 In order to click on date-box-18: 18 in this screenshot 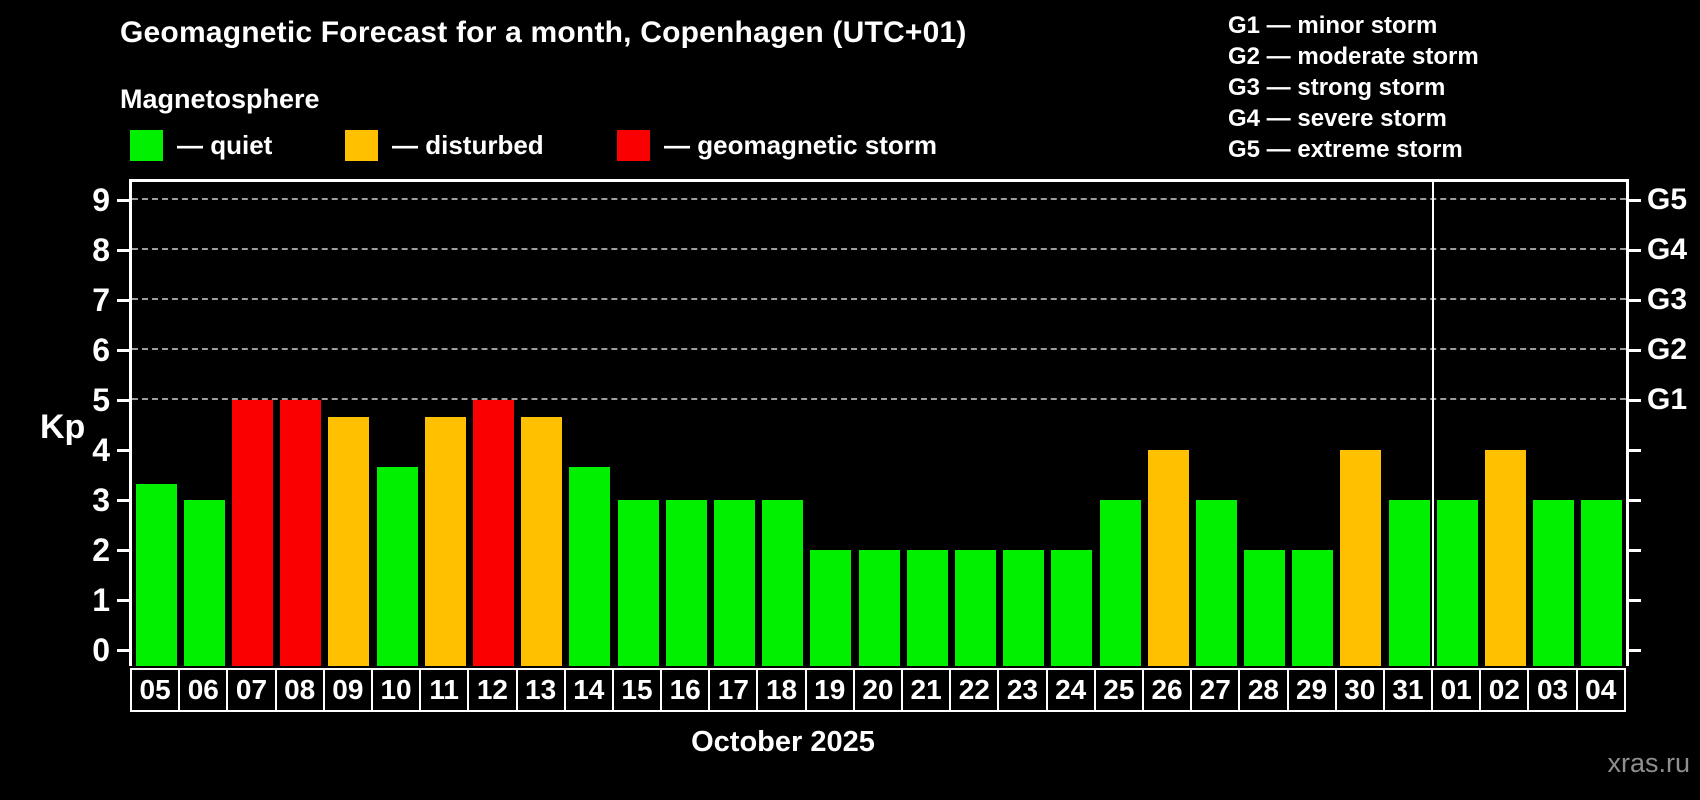, I will do `click(781, 690)`.